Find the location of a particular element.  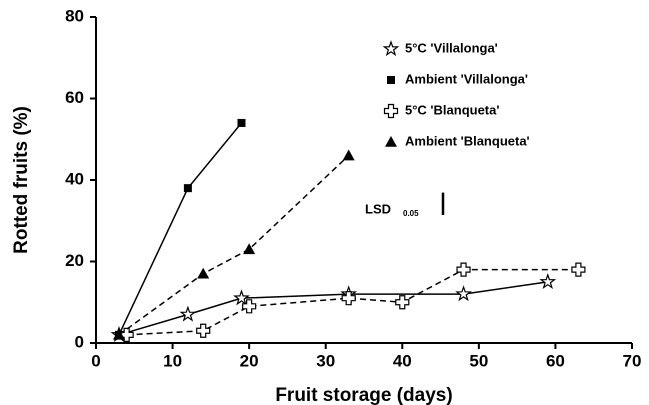

x-tick-label: 40 is located at coordinates (402, 360).